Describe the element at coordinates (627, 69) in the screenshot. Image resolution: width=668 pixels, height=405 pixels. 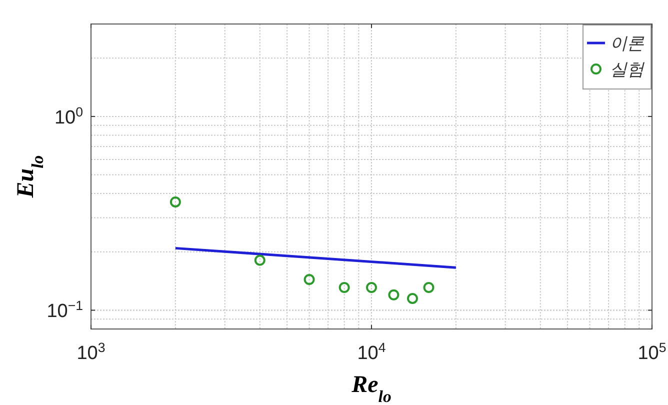
I see `legend-label: 실험` at that location.